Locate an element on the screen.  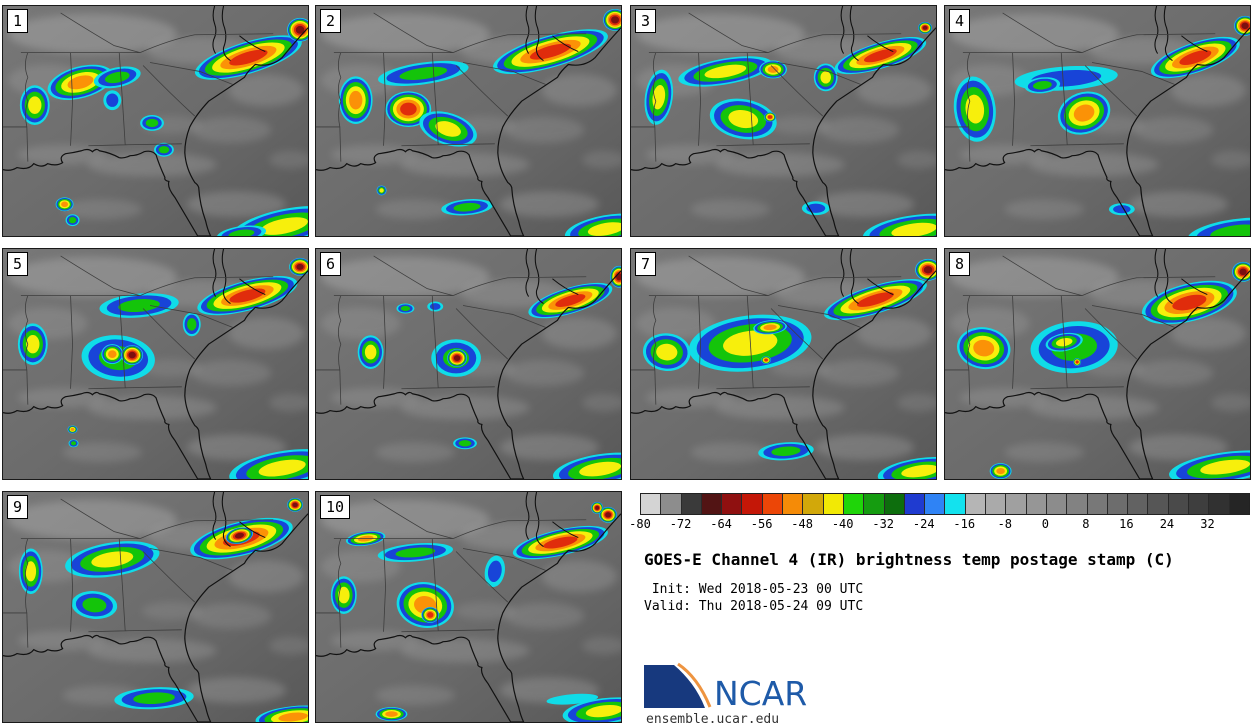
ensemble-member-panel: 7 is located at coordinates (783, 364).